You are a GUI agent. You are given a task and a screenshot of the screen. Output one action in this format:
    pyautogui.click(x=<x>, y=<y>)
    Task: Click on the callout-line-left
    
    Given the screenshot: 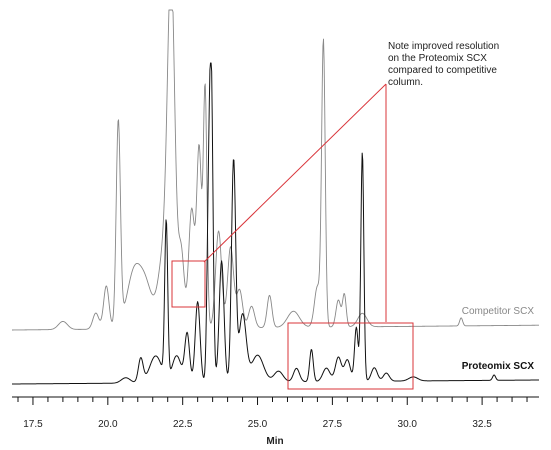 What is the action you would take?
    pyautogui.click(x=295, y=173)
    